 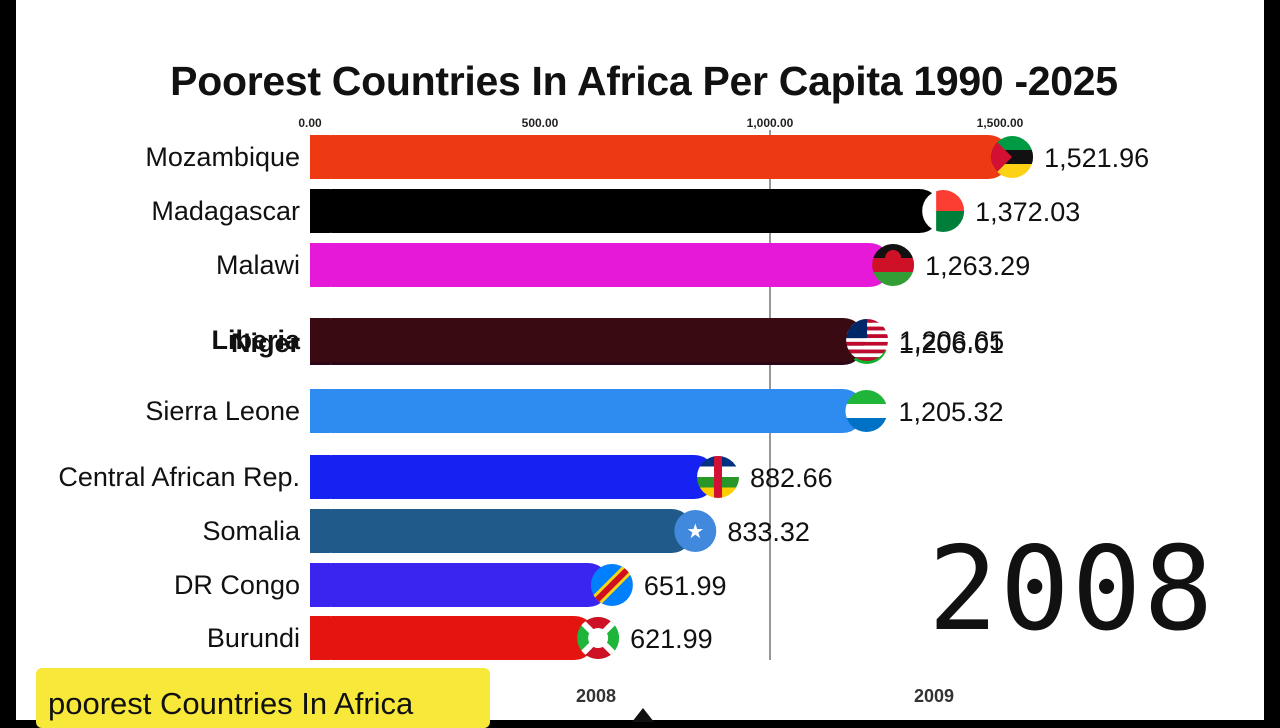 What do you see at coordinates (179, 477) in the screenshot?
I see `category-label: Central African Rep.` at bounding box center [179, 477].